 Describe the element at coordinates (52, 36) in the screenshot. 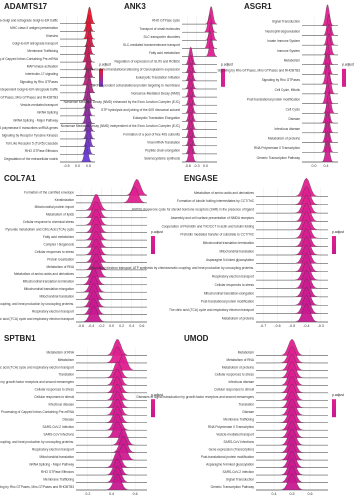

I see `category-label: Kinesins` at that location.